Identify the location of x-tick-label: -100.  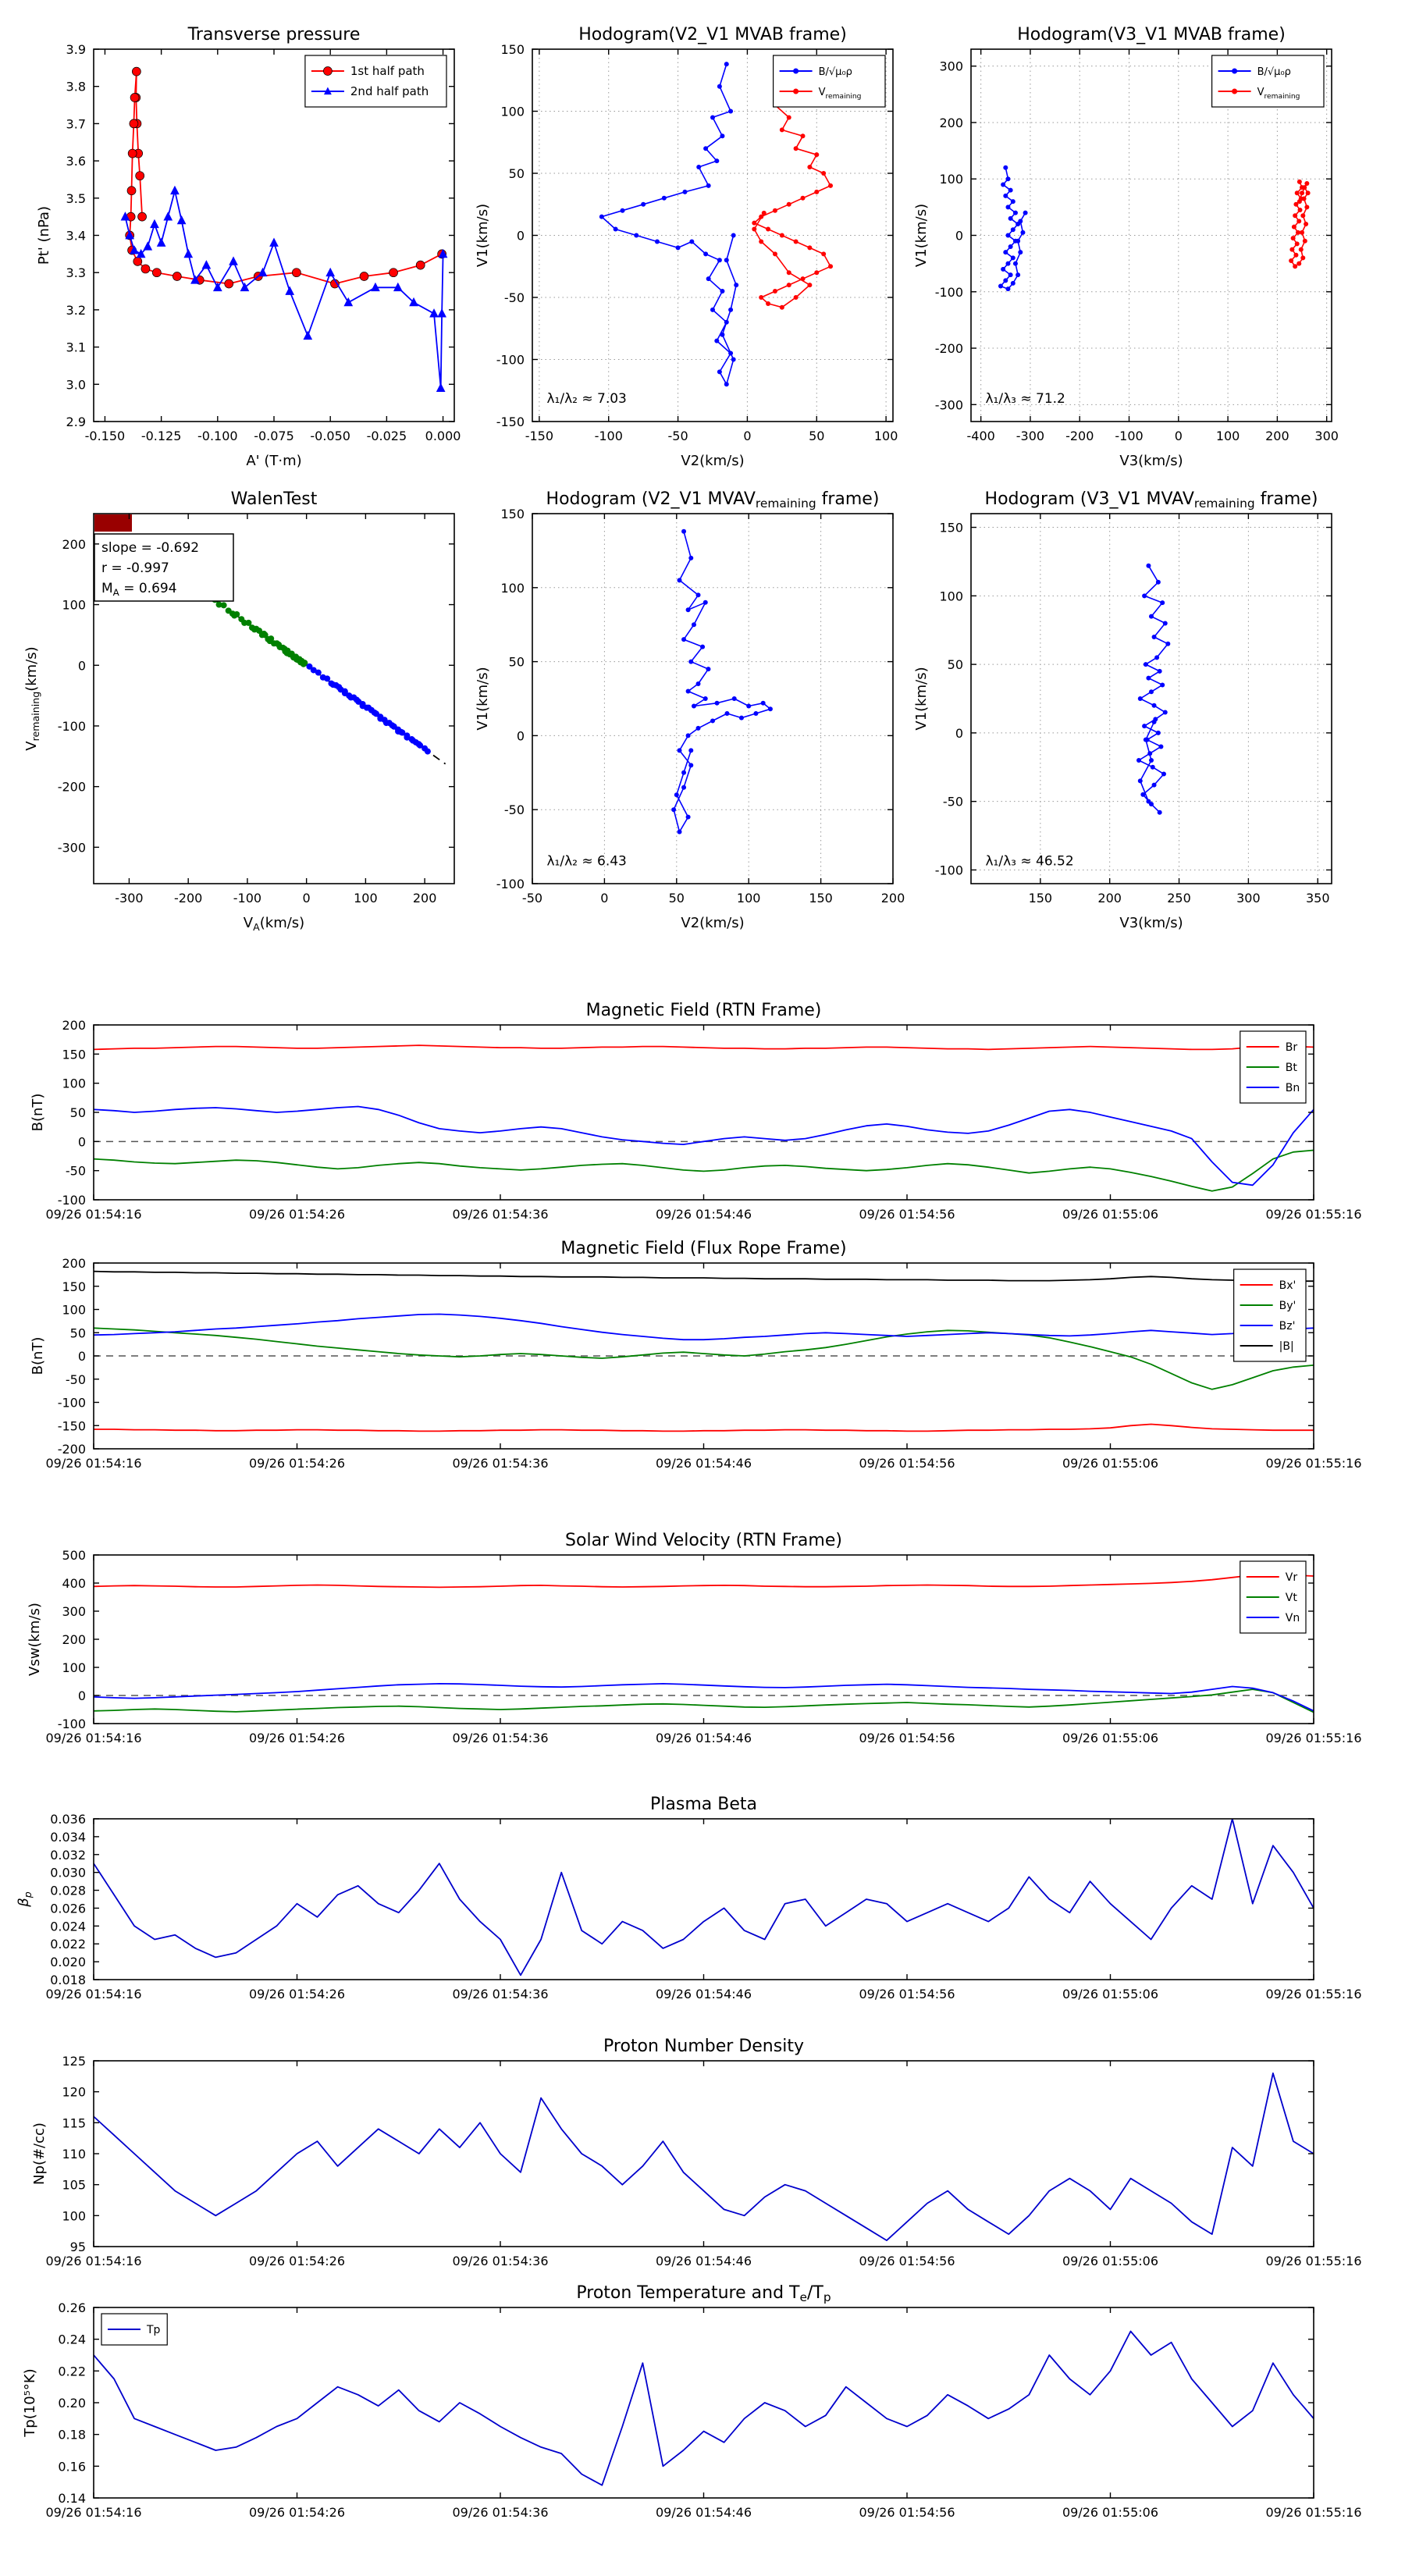
(1129, 436).